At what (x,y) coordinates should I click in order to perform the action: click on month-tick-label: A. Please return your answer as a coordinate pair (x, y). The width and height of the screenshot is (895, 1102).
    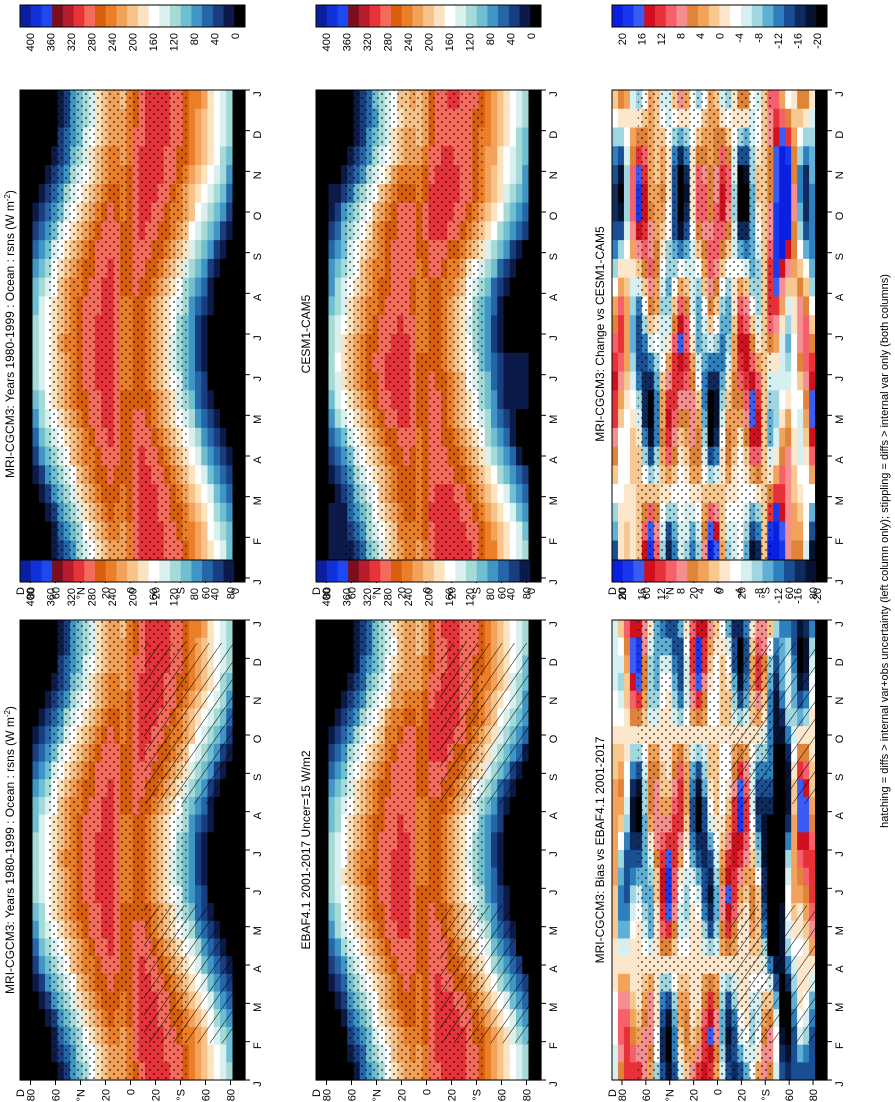
    Looking at the image, I should click on (554, 460).